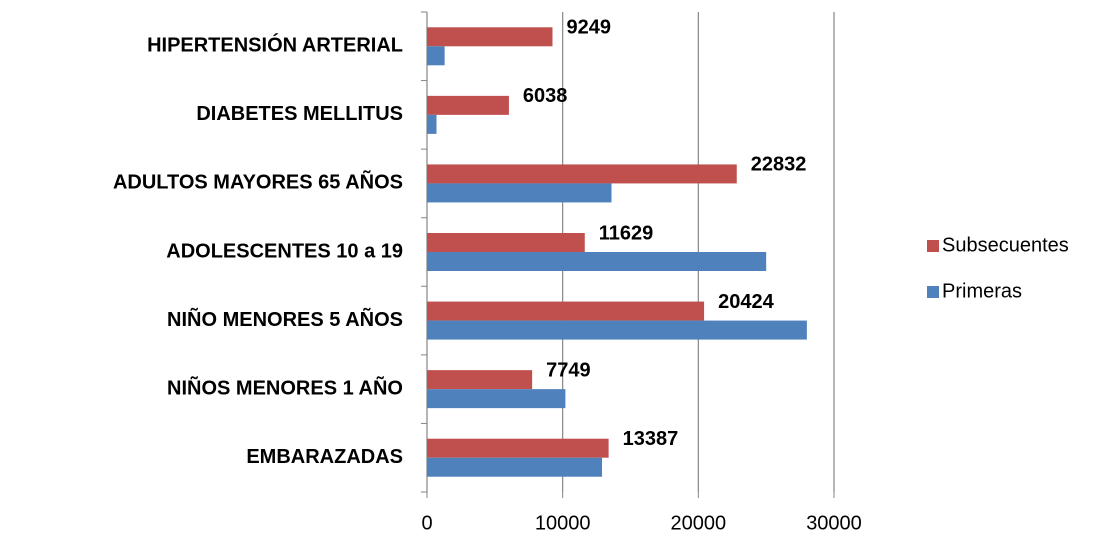  Describe the element at coordinates (426, 523) in the screenshot. I see `x-tick-label: 0` at that location.